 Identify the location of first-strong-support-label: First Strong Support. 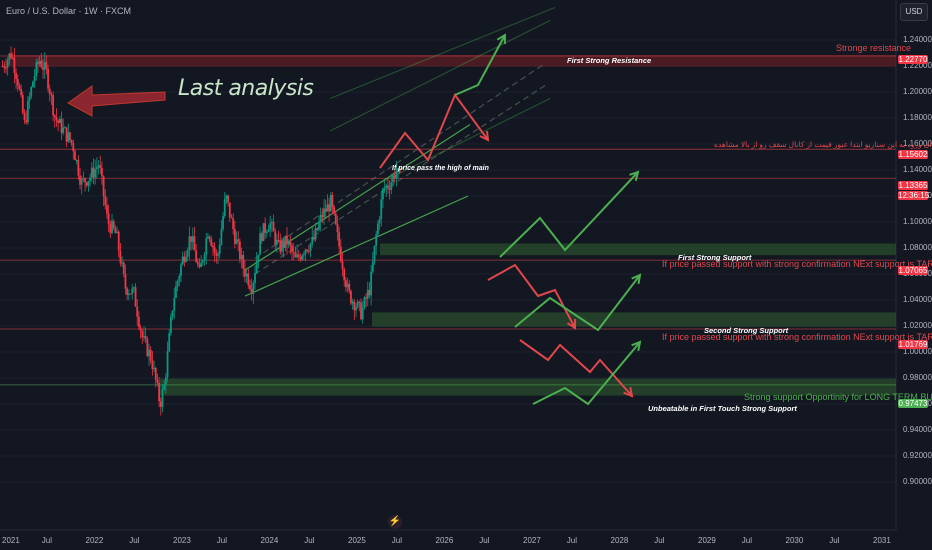
(715, 257).